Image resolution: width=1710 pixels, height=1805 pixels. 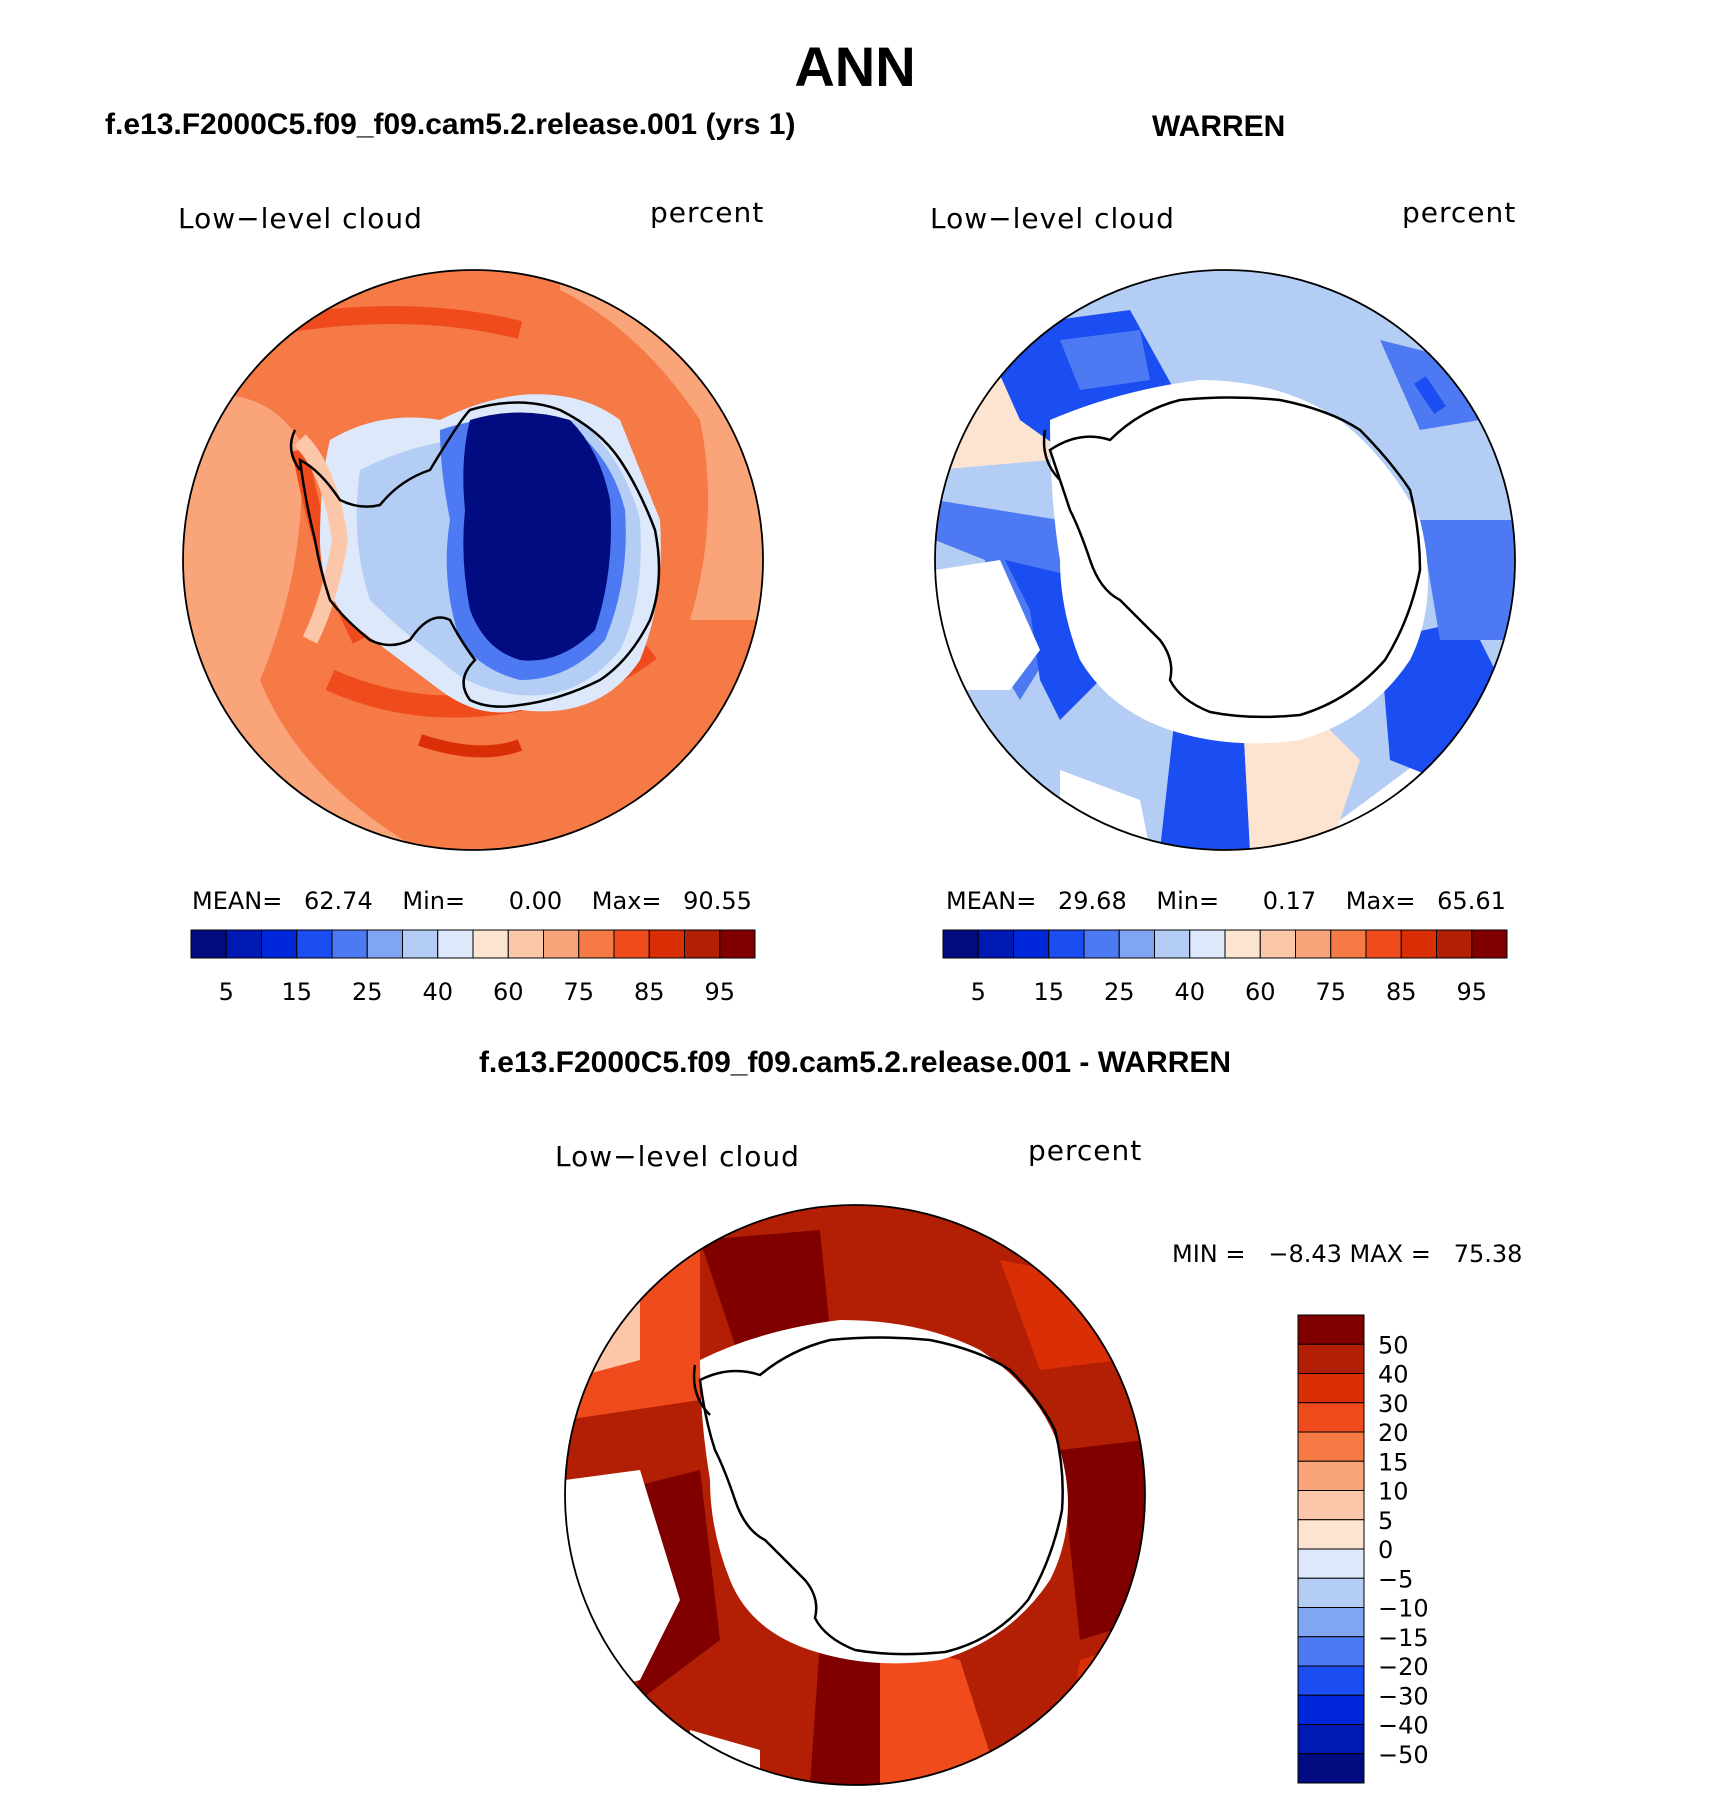 I want to click on panel2-subtitle: WARREN, so click(x=1219, y=126).